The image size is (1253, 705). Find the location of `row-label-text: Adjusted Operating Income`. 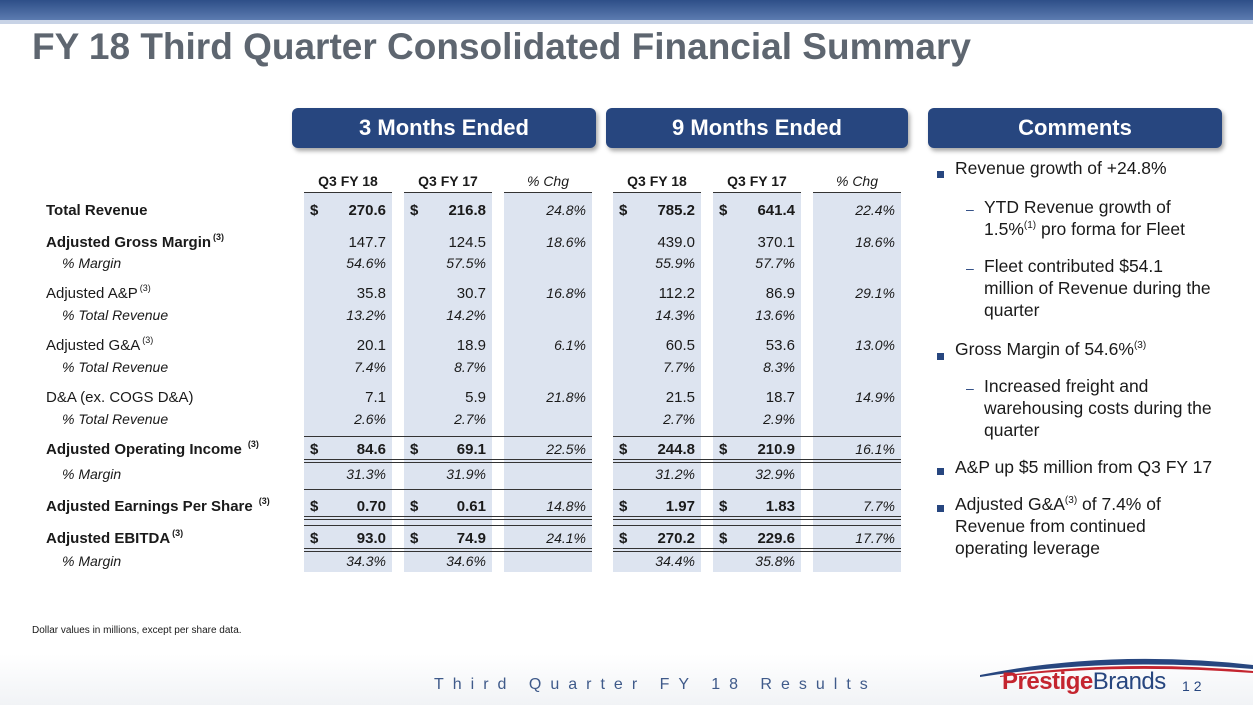

row-label-text: Adjusted Operating Income is located at coordinates (144, 449).